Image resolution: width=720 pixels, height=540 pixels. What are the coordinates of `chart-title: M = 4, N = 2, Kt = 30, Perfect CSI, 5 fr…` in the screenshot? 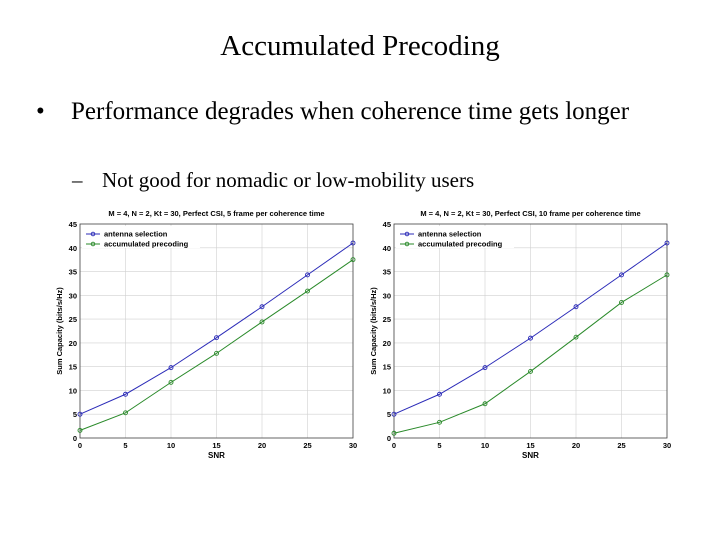 It's located at (216, 213).